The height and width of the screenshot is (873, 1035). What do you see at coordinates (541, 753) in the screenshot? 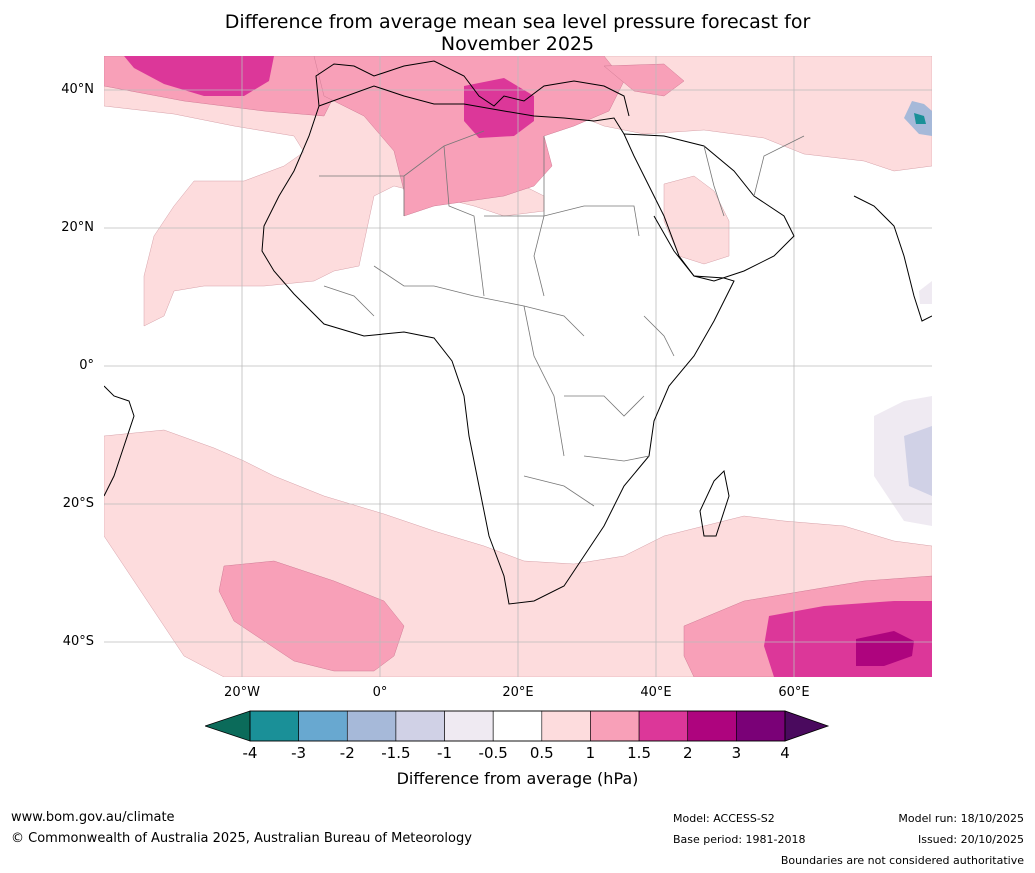
I see `colorbar-tick-label: 0.5` at bounding box center [541, 753].